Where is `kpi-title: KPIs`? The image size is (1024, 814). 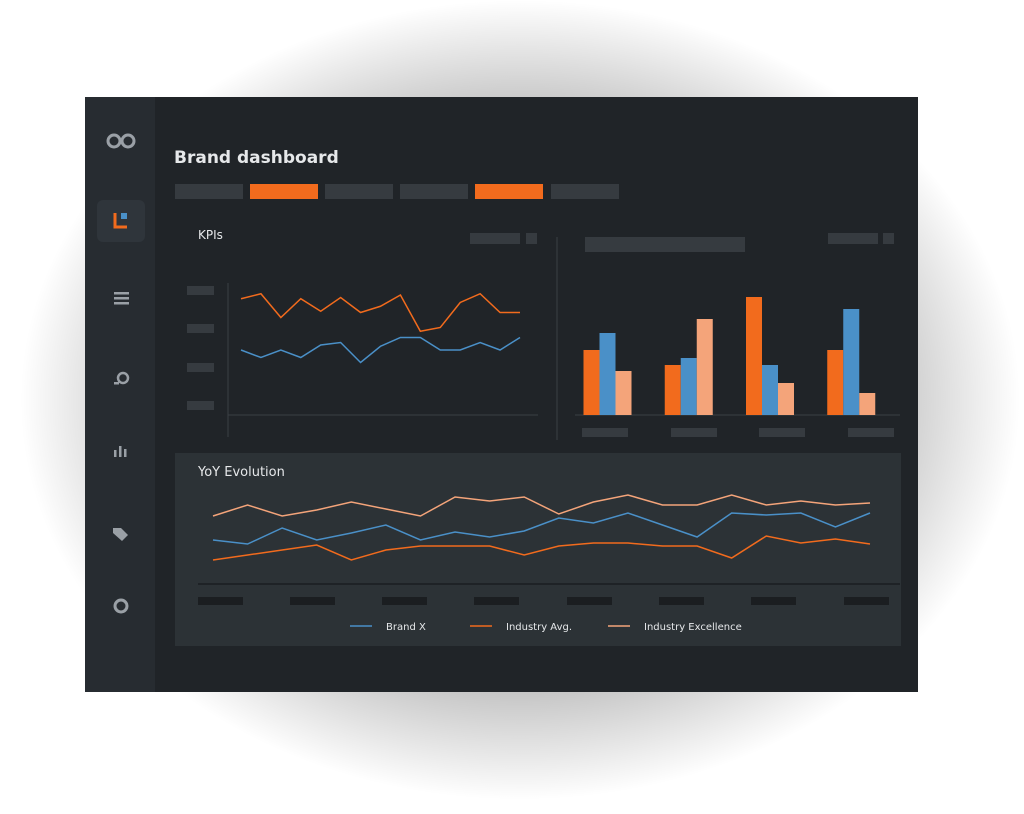 kpi-title: KPIs is located at coordinates (210, 235).